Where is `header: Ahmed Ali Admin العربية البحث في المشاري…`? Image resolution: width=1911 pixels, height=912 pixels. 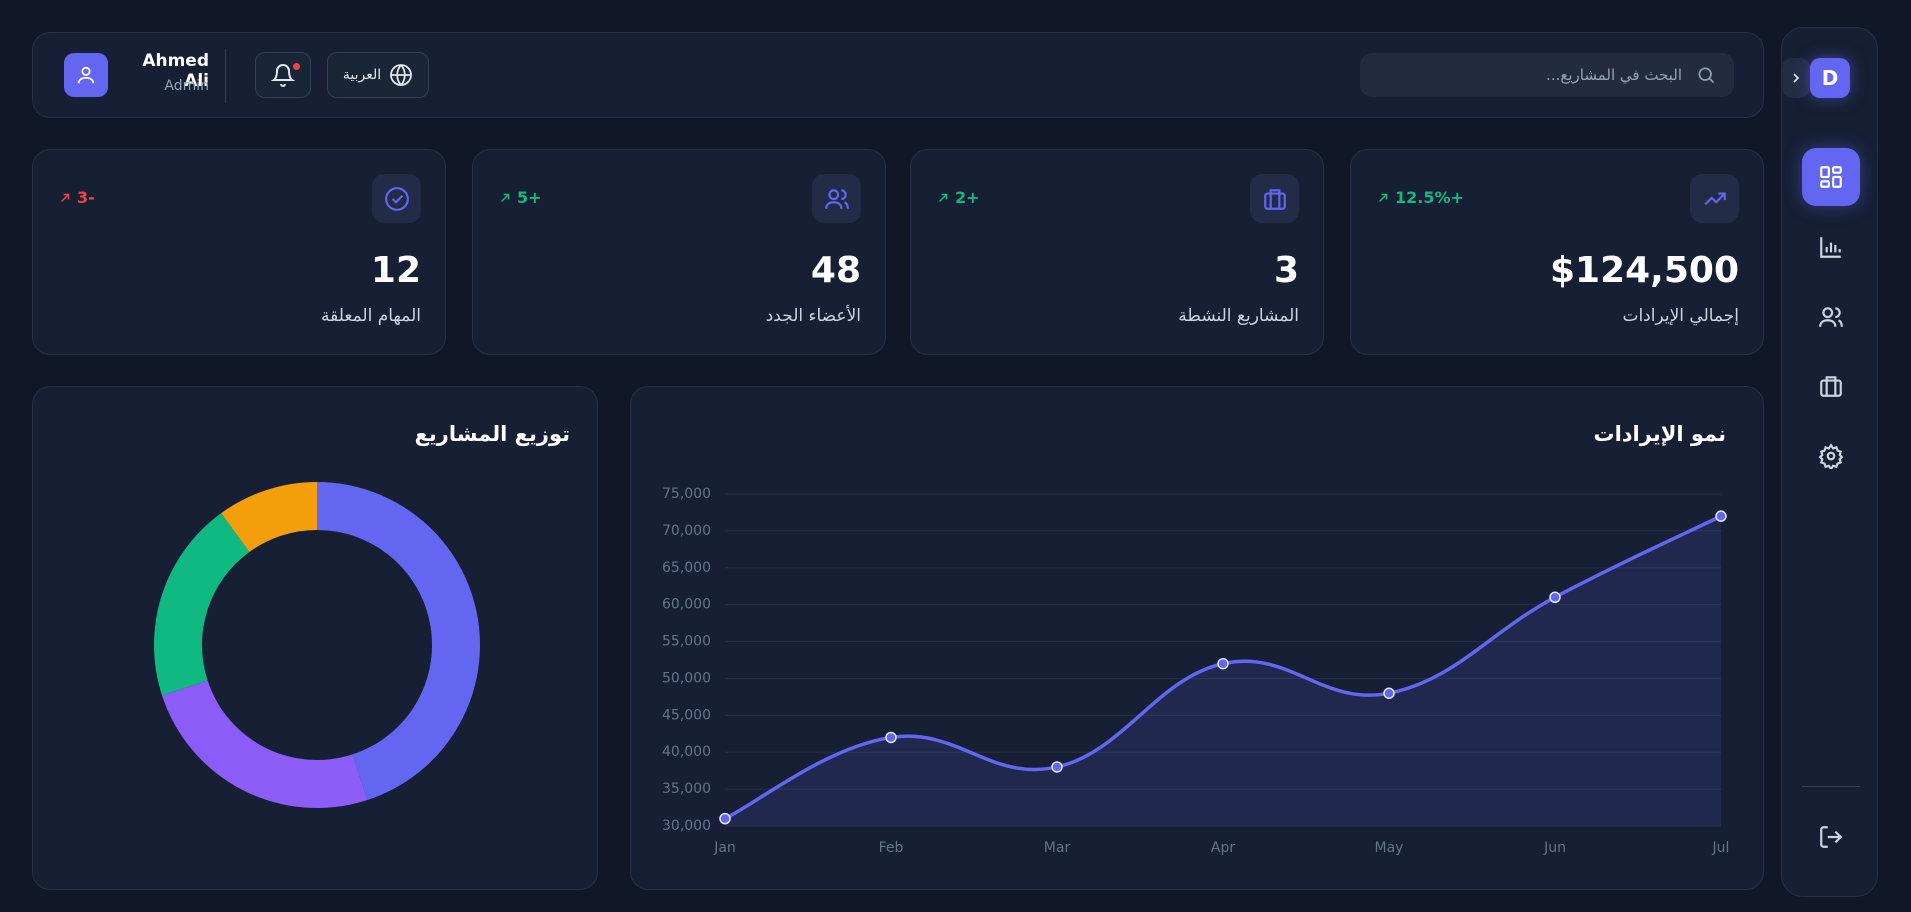
header: Ahmed Ali Admin العربية البحث في المشاري… is located at coordinates (898, 75).